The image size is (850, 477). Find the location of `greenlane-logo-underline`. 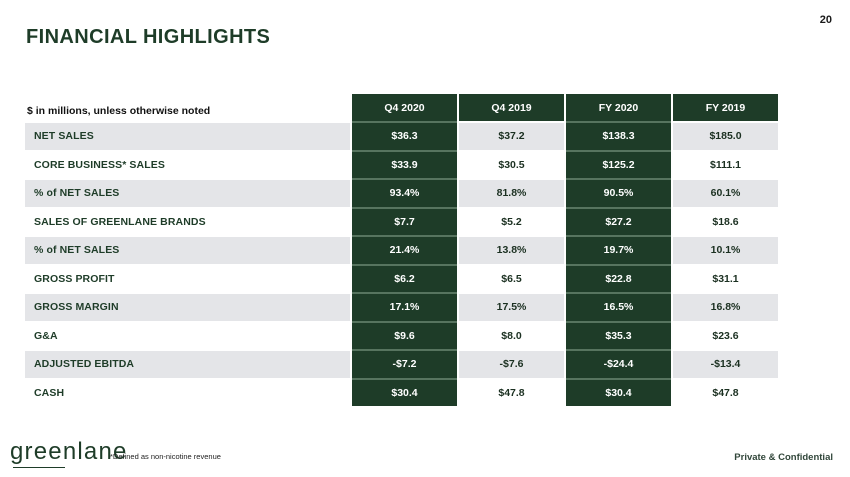

greenlane-logo-underline is located at coordinates (39, 467).